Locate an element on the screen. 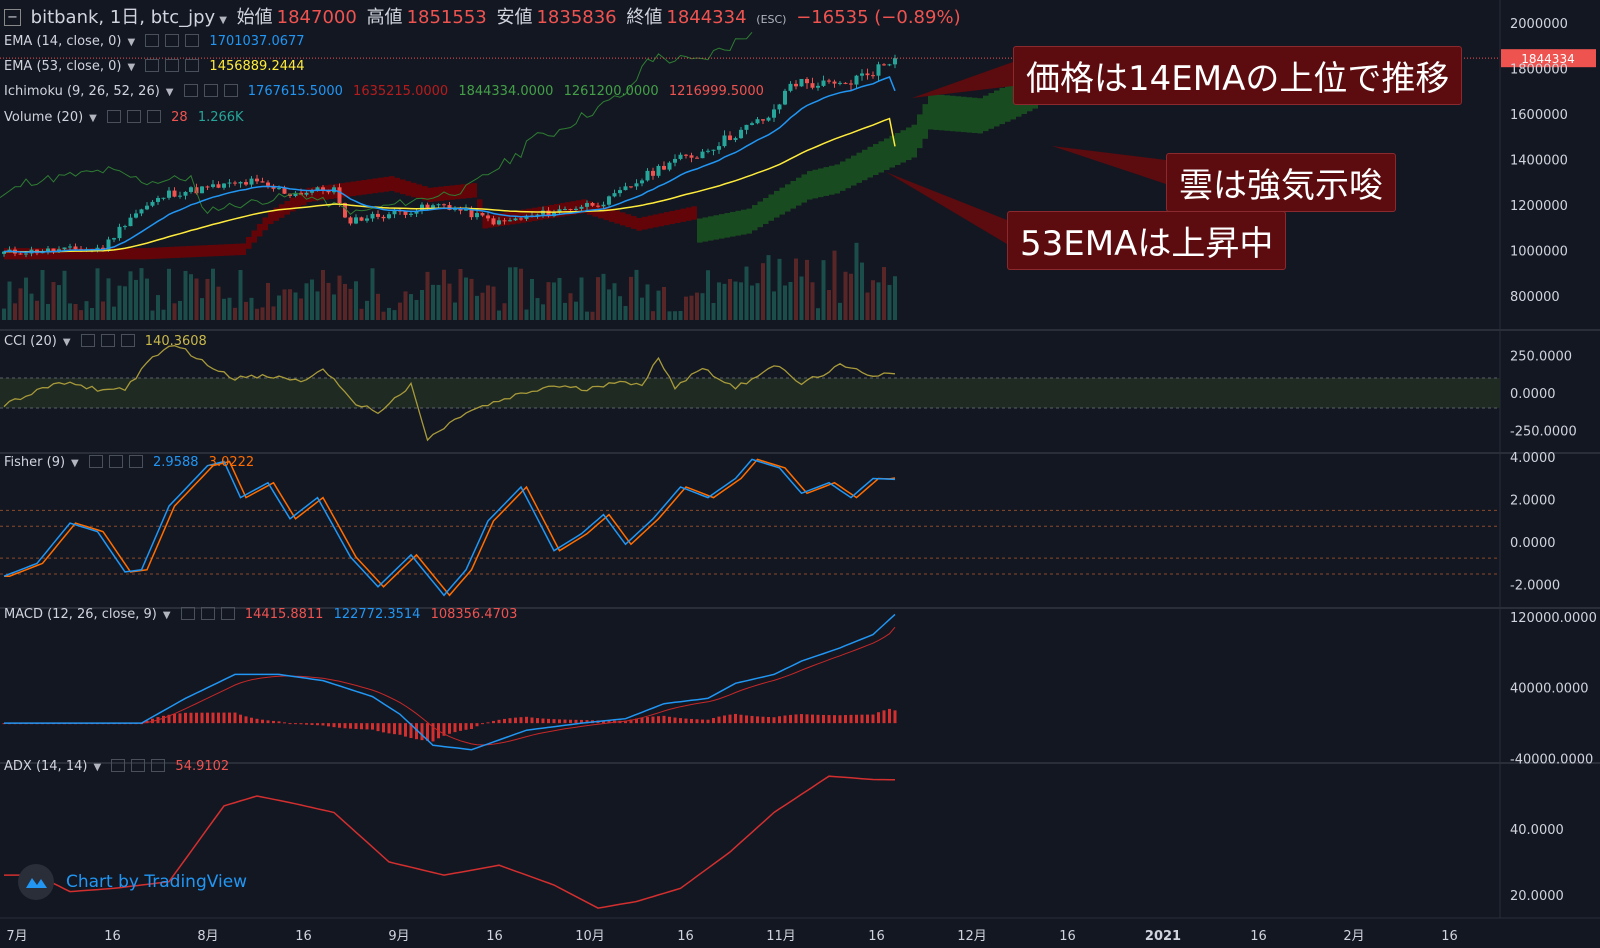 The height and width of the screenshot is (948, 1600). legend-ema53: EMA (53, close, 0) ▼ 1456889.2444 is located at coordinates (157, 66).